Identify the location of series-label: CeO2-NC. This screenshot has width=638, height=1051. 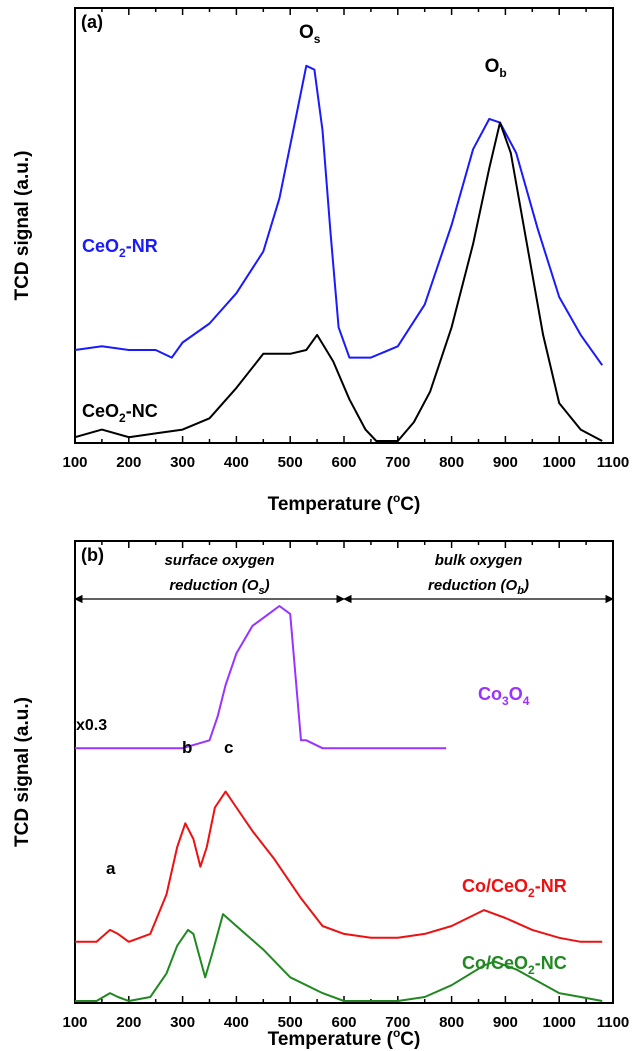
(120, 413).